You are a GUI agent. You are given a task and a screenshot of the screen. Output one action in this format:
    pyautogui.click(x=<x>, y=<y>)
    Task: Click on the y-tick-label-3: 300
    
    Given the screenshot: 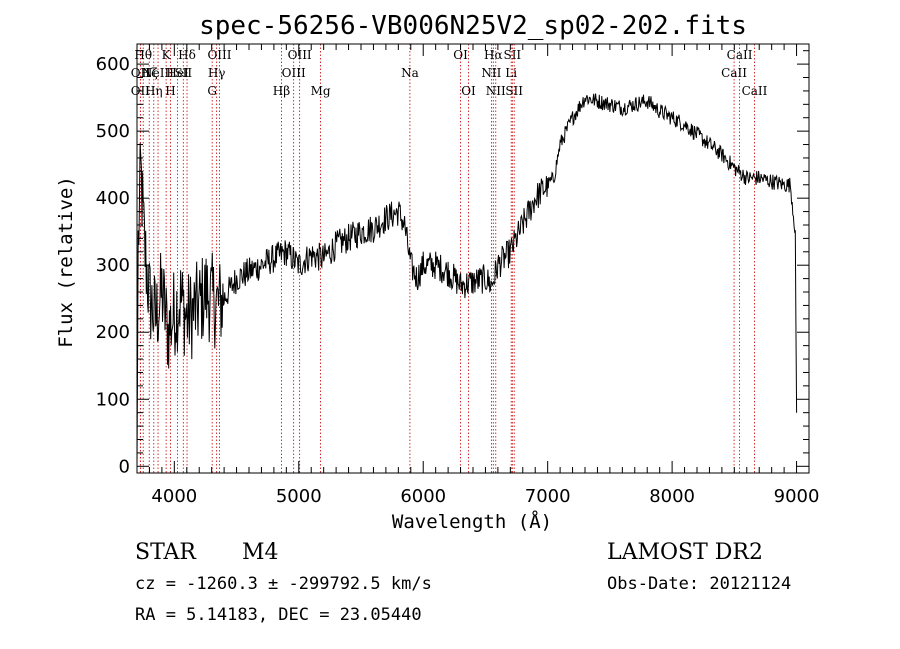 What is the action you would take?
    pyautogui.click(x=113, y=265)
    